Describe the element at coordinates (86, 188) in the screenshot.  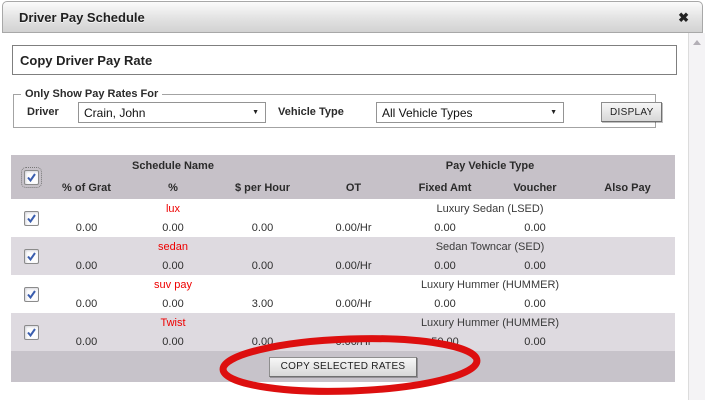
I see `col-header-pct-of-grat: % of Grat` at that location.